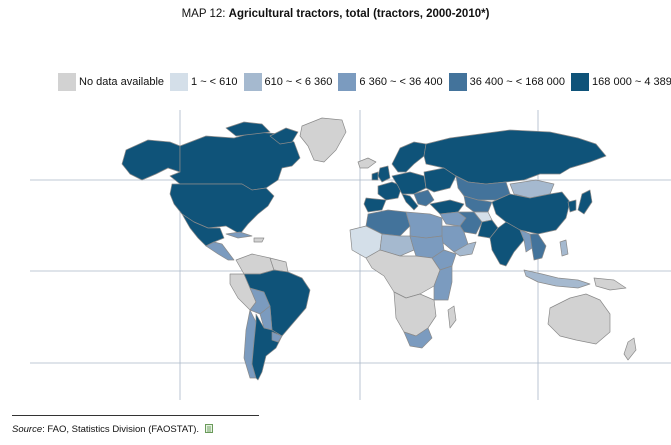 The height and width of the screenshot is (445, 671). What do you see at coordinates (447, 207) in the screenshot?
I see `country-turkey` at bounding box center [447, 207].